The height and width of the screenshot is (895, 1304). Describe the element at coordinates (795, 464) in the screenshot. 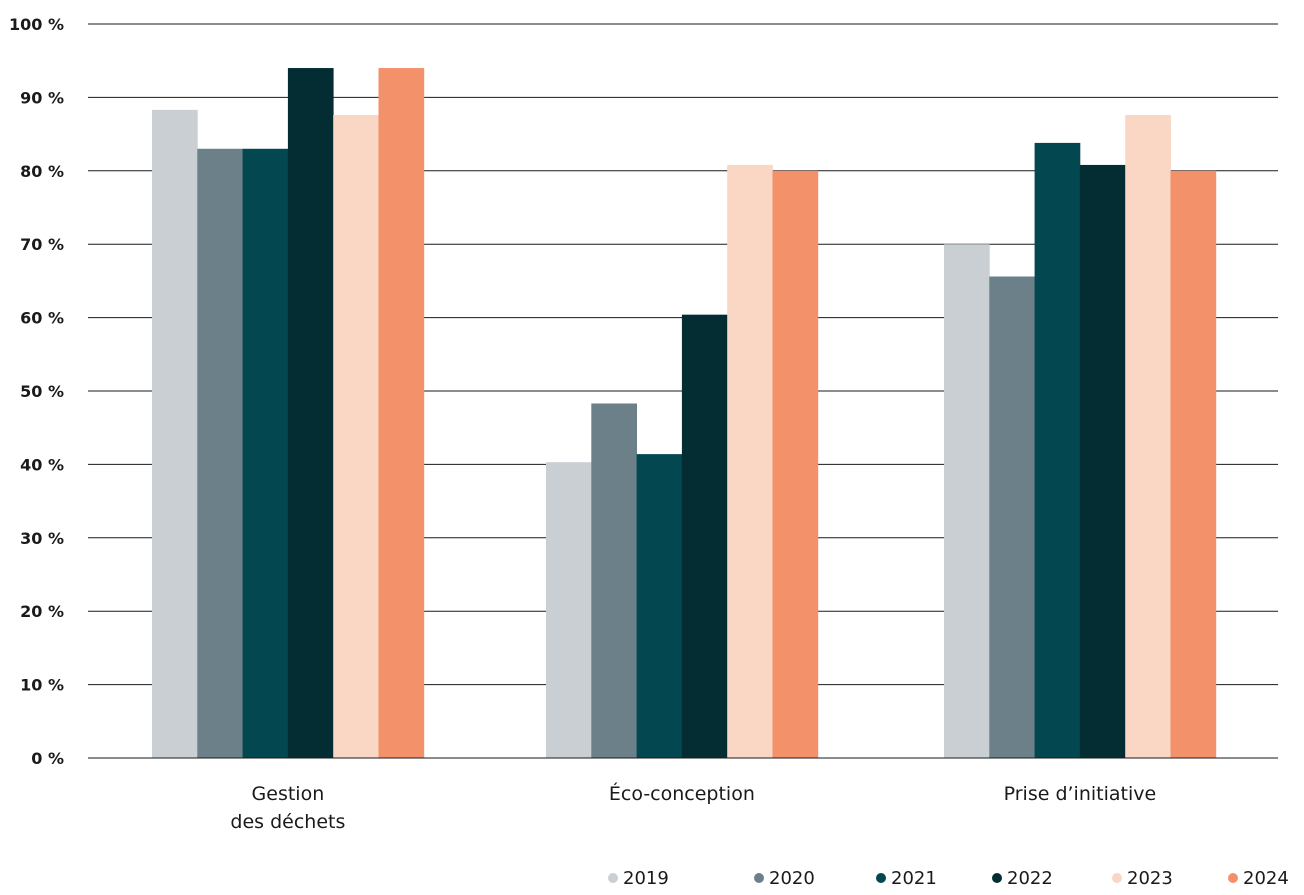

I see `bar-2024-cat1` at that location.